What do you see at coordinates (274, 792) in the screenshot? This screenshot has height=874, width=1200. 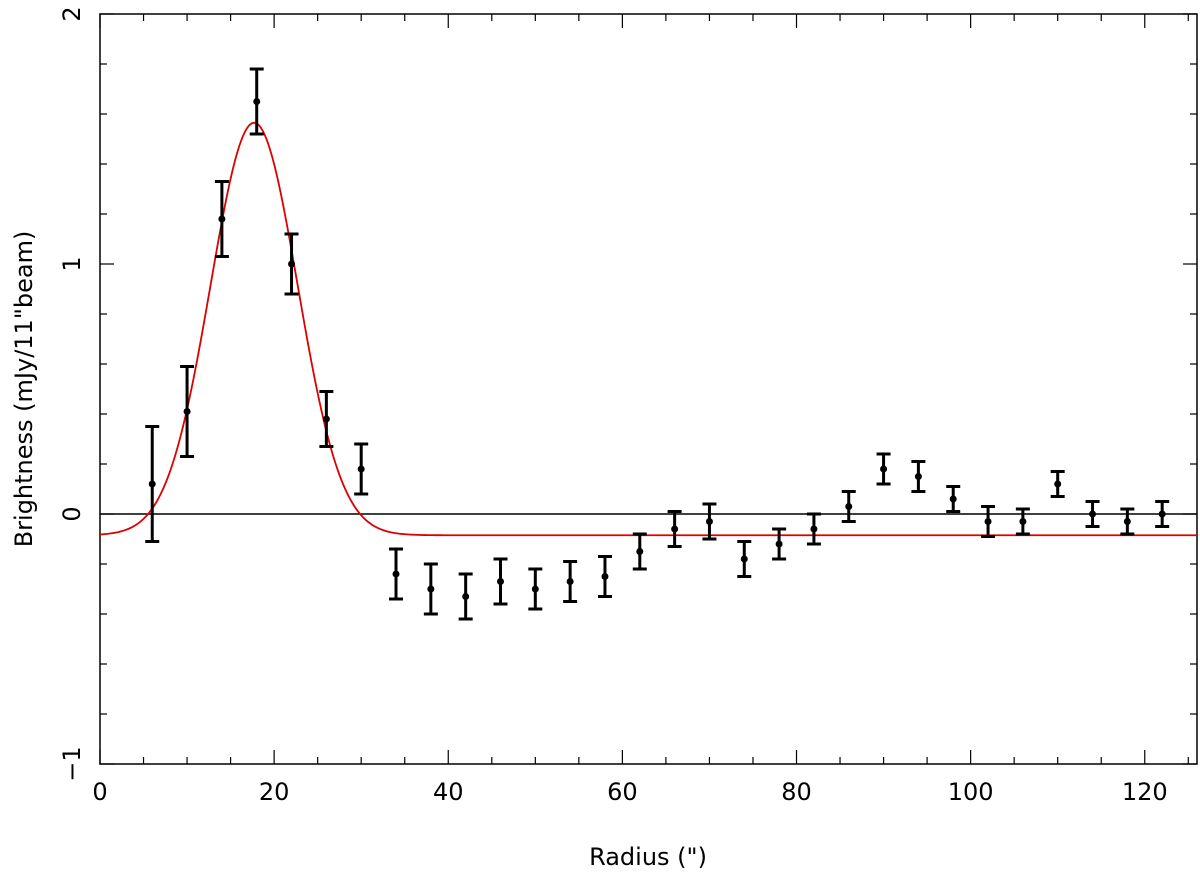 I see `x-tick-label: 20` at bounding box center [274, 792].